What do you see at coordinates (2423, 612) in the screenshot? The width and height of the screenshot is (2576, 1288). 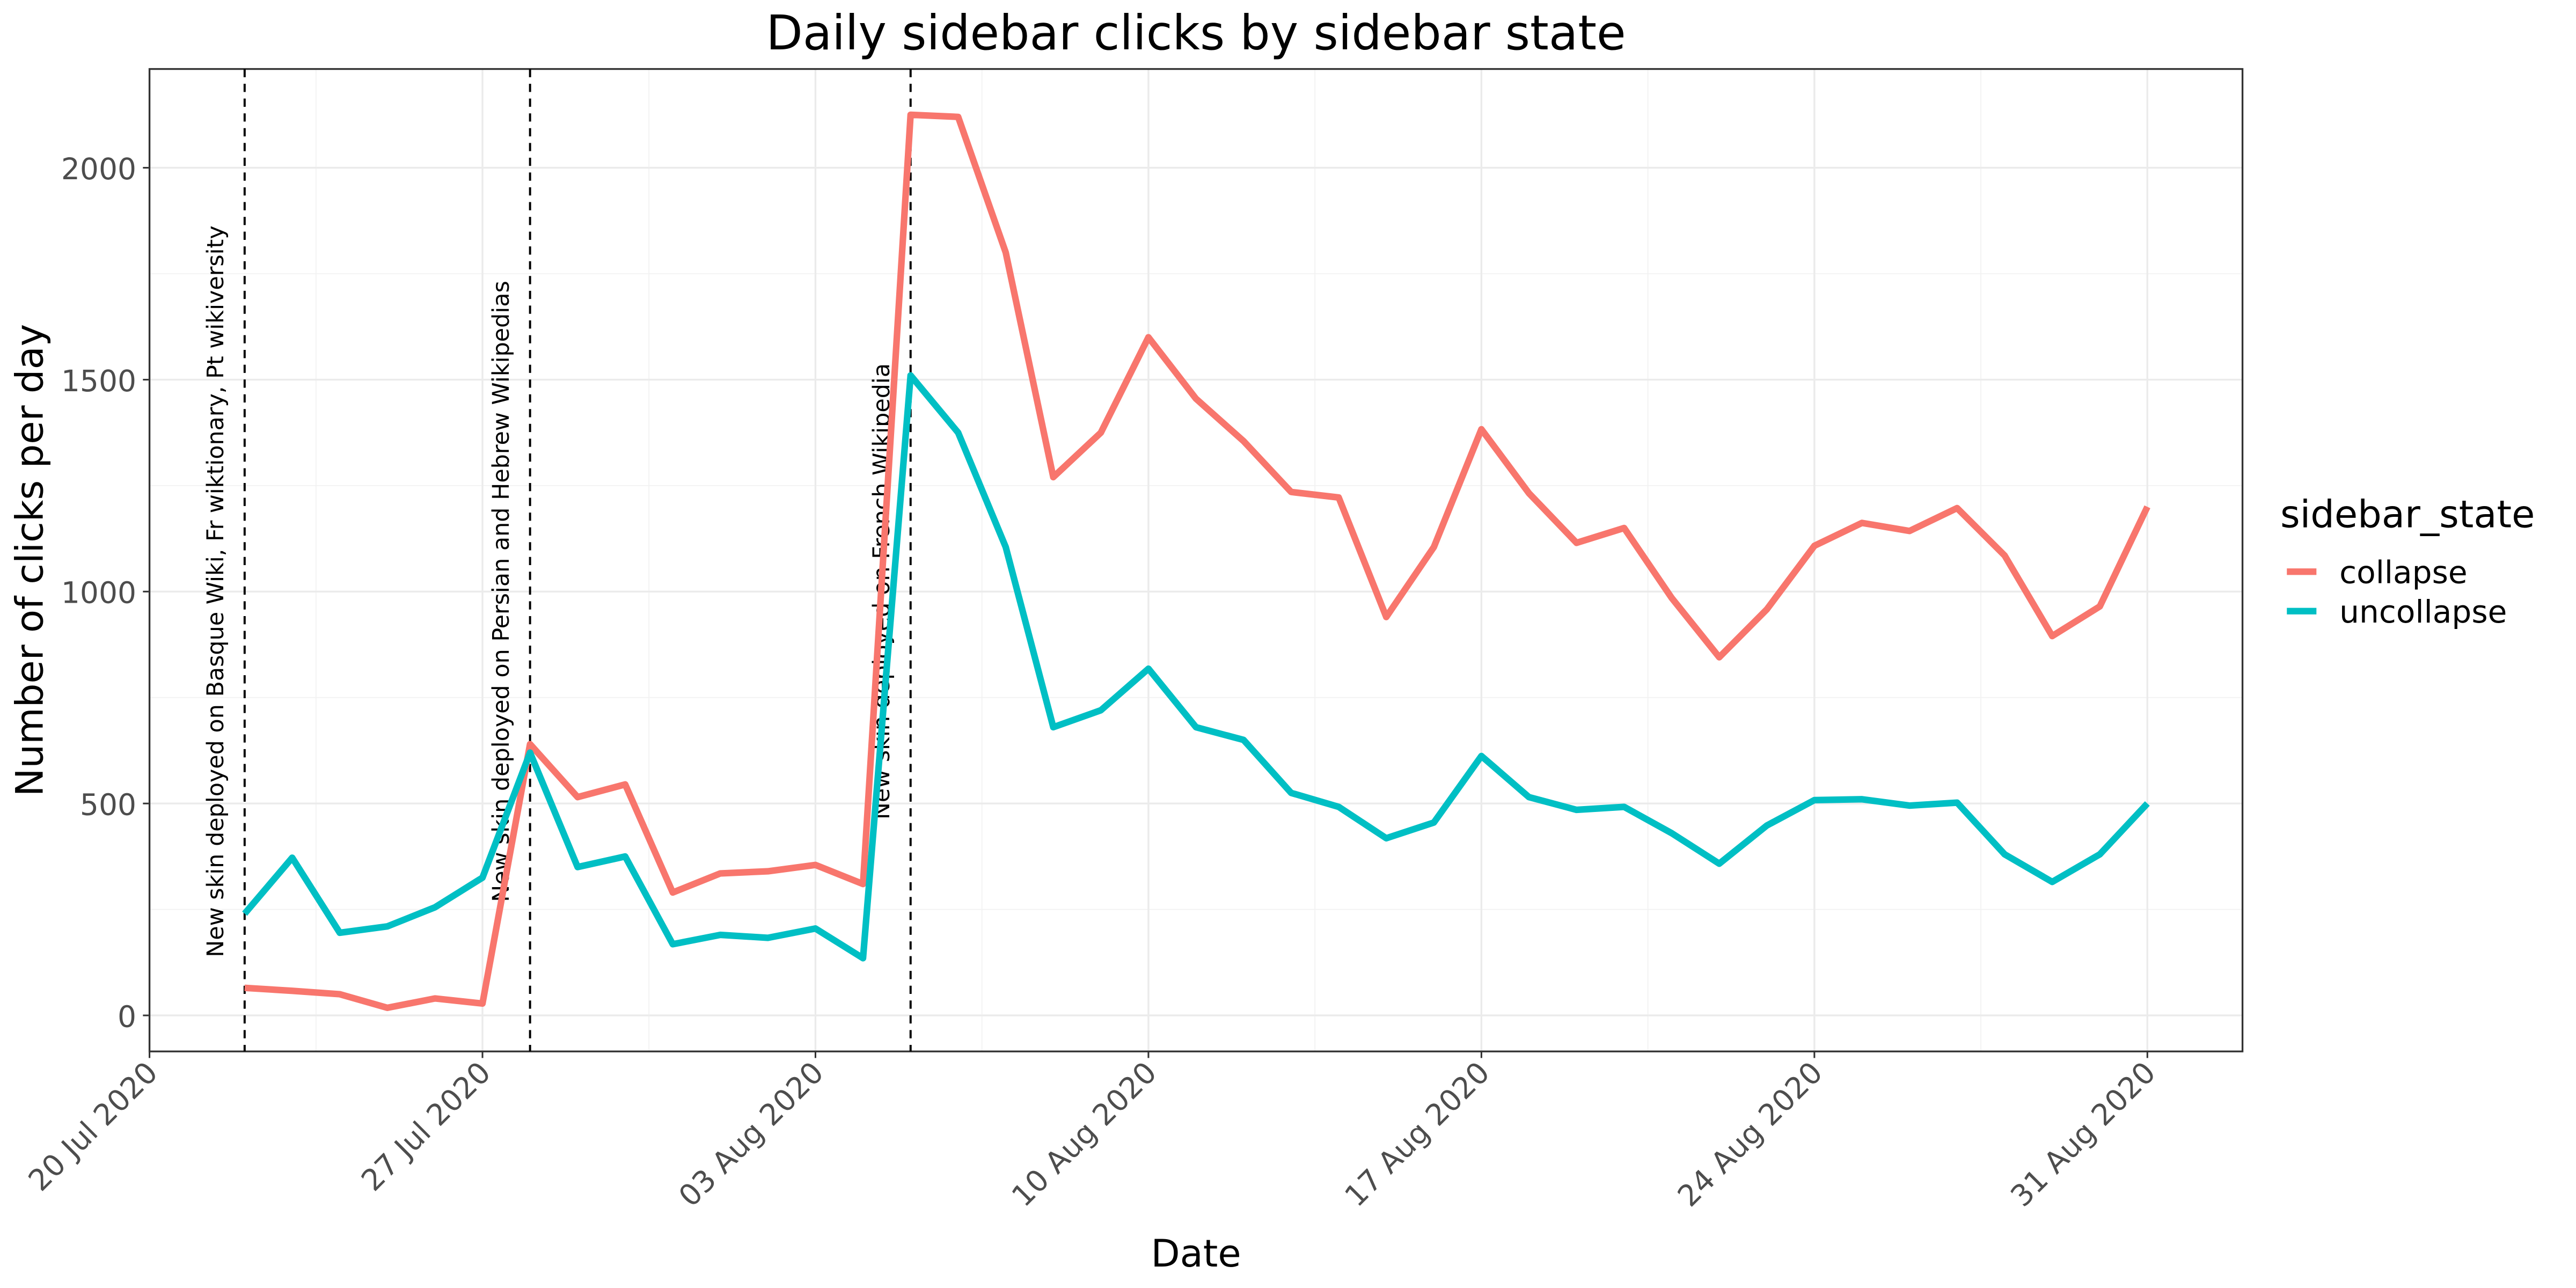 I see `legend-label: uncollapse` at bounding box center [2423, 612].